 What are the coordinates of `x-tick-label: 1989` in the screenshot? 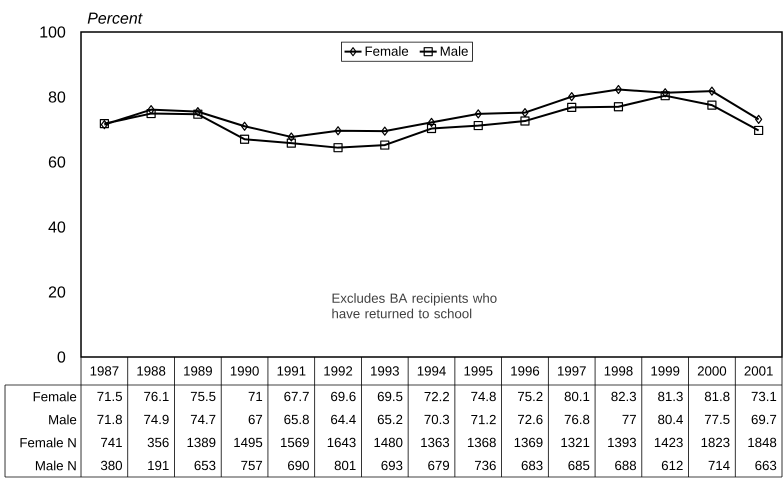 It's located at (198, 371).